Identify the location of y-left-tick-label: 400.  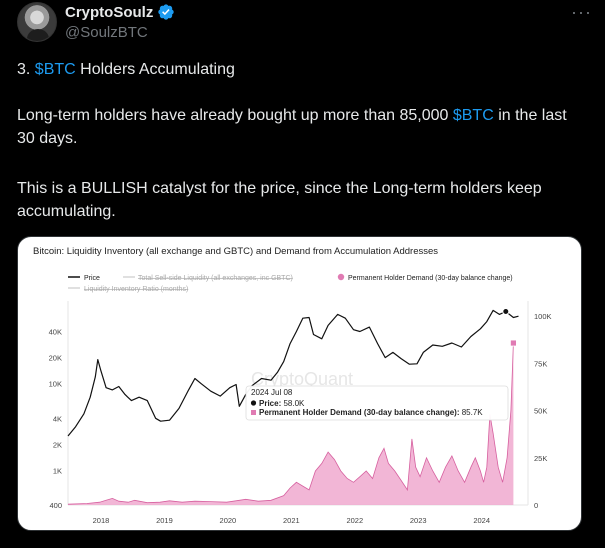
(55, 505).